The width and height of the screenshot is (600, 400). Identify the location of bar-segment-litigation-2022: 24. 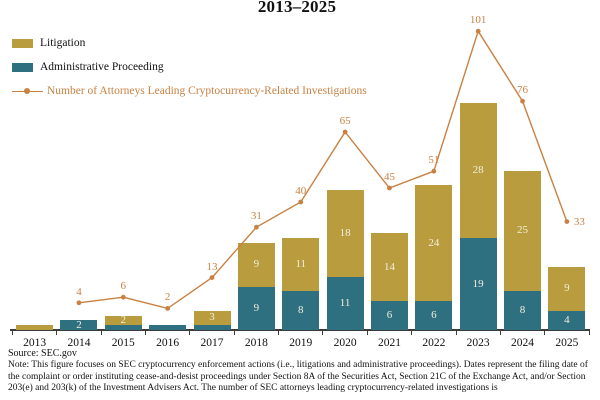
(434, 243).